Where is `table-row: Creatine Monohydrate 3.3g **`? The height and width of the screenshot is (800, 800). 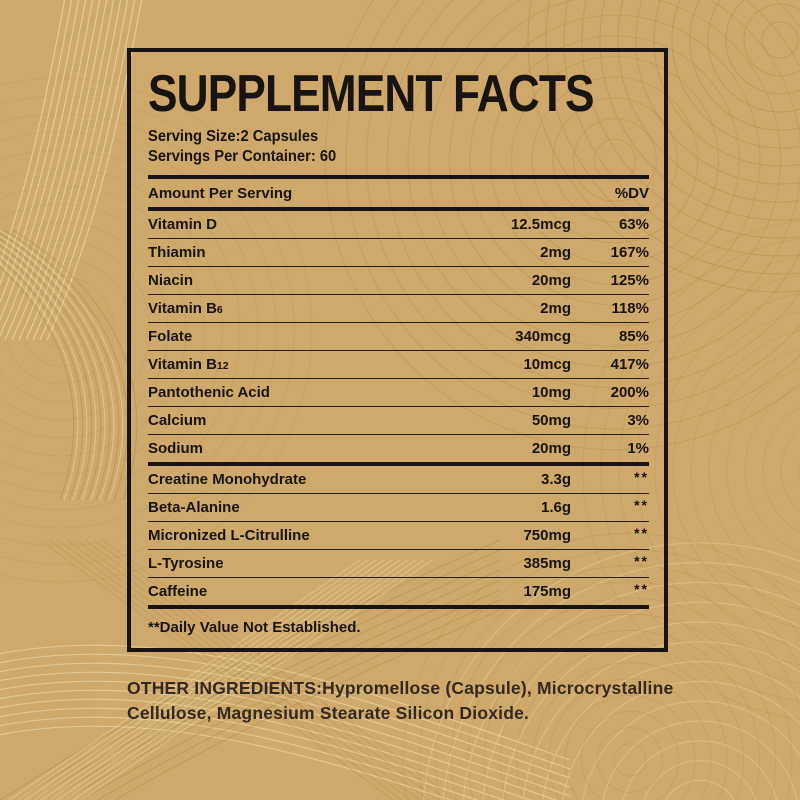
table-row: Creatine Monohydrate 3.3g ** is located at coordinates (398, 480).